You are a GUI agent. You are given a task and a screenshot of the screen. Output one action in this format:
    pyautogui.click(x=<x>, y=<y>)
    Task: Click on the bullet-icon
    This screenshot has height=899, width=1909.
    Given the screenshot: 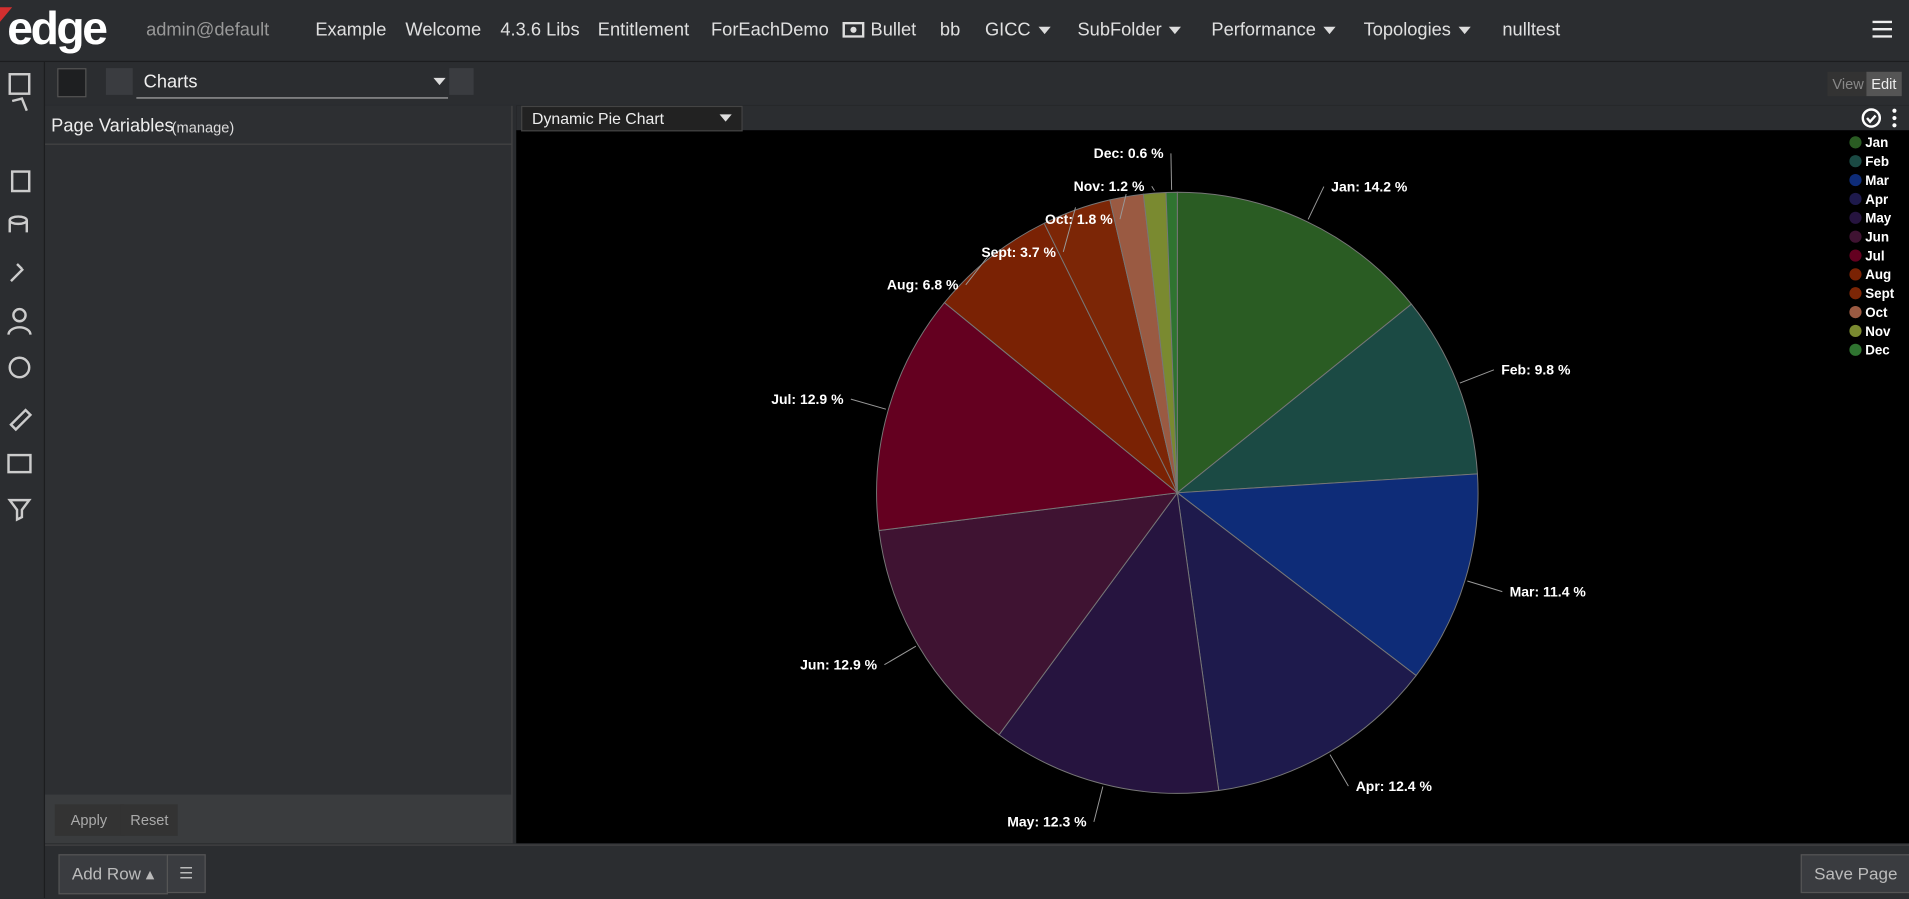 What is the action you would take?
    pyautogui.click(x=853, y=29)
    